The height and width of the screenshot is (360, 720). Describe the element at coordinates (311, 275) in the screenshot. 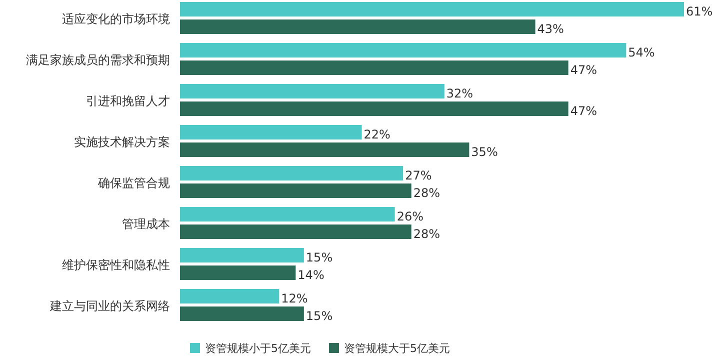

I see `data-label: 14%` at that location.